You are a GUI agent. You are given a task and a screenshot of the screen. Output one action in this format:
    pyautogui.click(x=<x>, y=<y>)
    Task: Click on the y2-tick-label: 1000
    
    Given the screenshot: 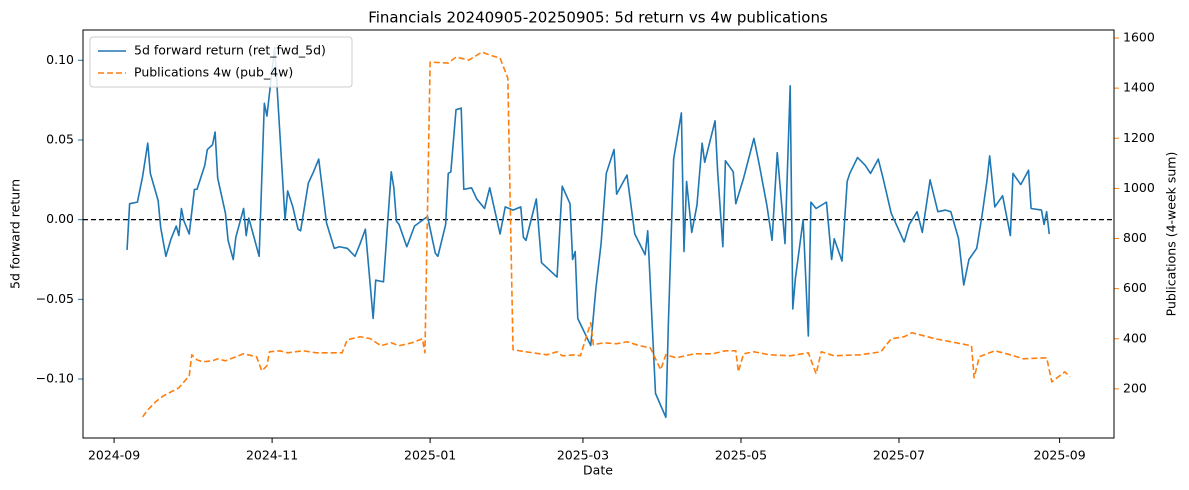 What is the action you would take?
    pyautogui.click(x=1139, y=187)
    